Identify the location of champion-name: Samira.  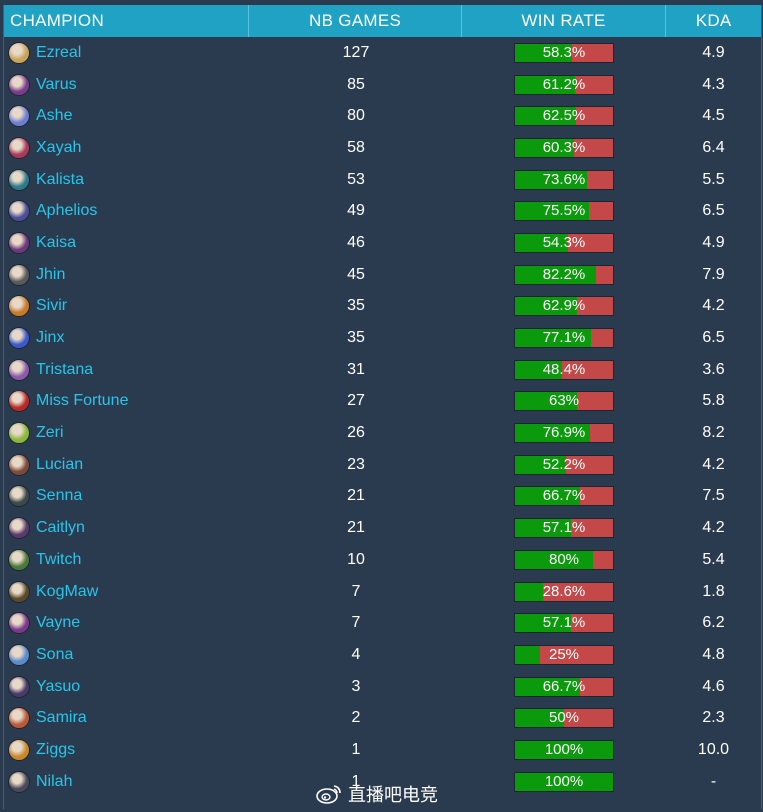
(61, 718).